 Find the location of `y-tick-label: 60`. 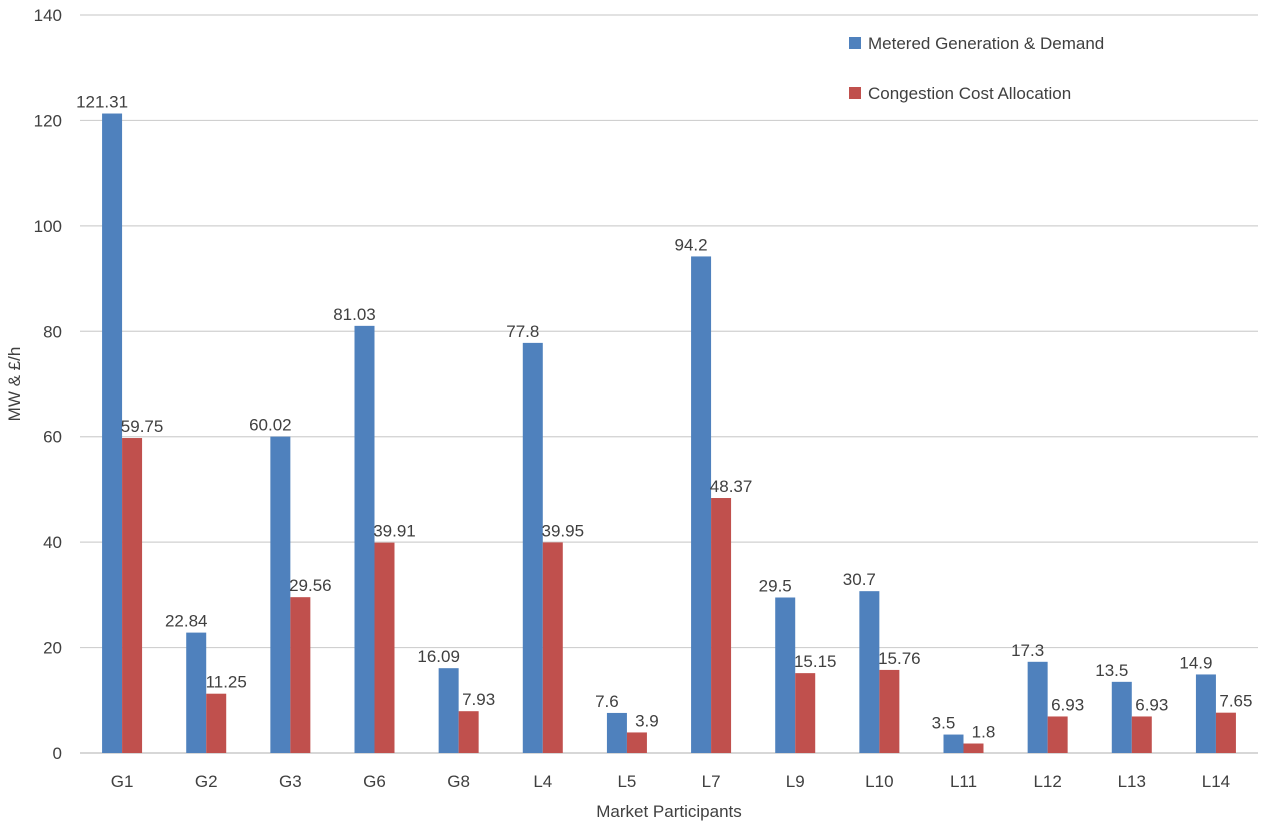

y-tick-label: 60 is located at coordinates (52, 437).